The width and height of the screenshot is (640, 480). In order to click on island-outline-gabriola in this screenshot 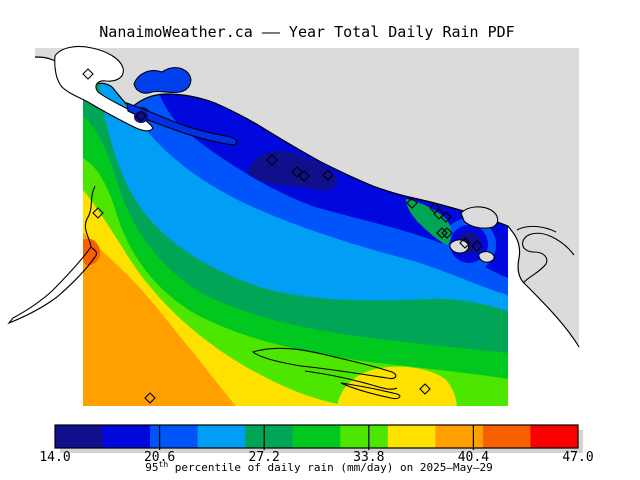, I will do `click(324, 363)`.